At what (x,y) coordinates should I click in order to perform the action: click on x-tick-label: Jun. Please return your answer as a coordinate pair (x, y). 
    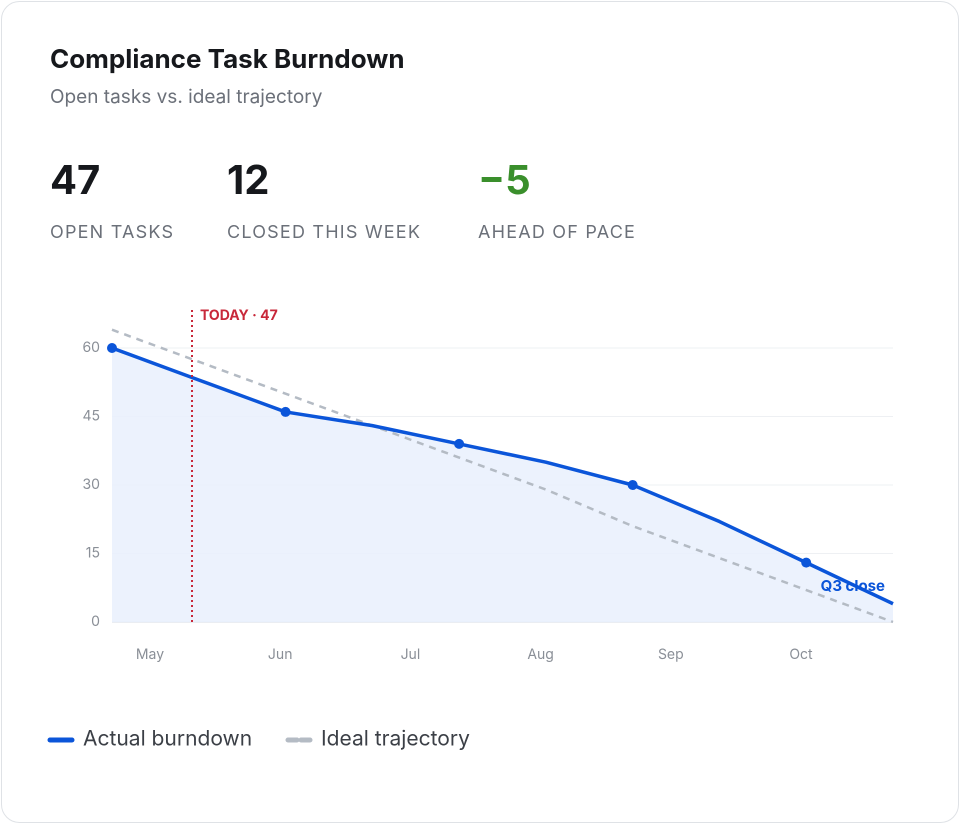
    Looking at the image, I should click on (280, 654).